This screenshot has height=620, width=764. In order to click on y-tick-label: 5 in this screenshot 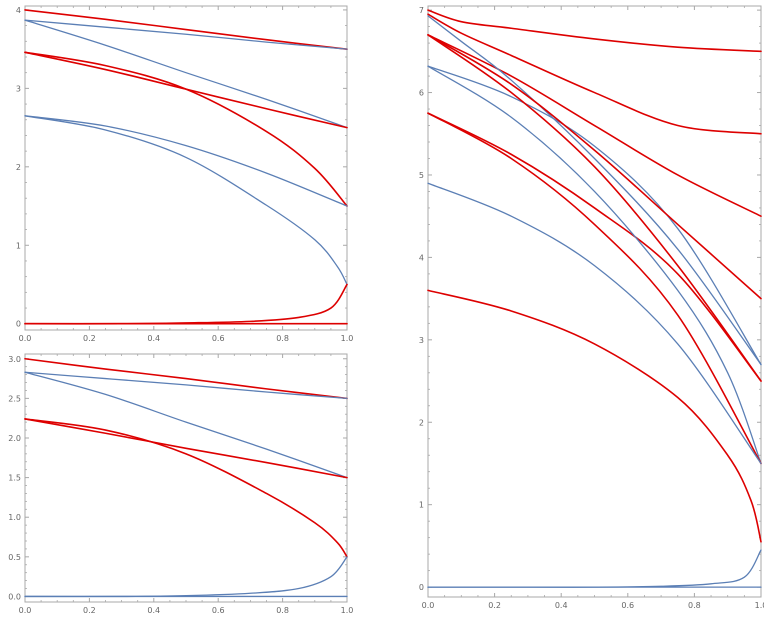, I will do `click(421, 175)`.